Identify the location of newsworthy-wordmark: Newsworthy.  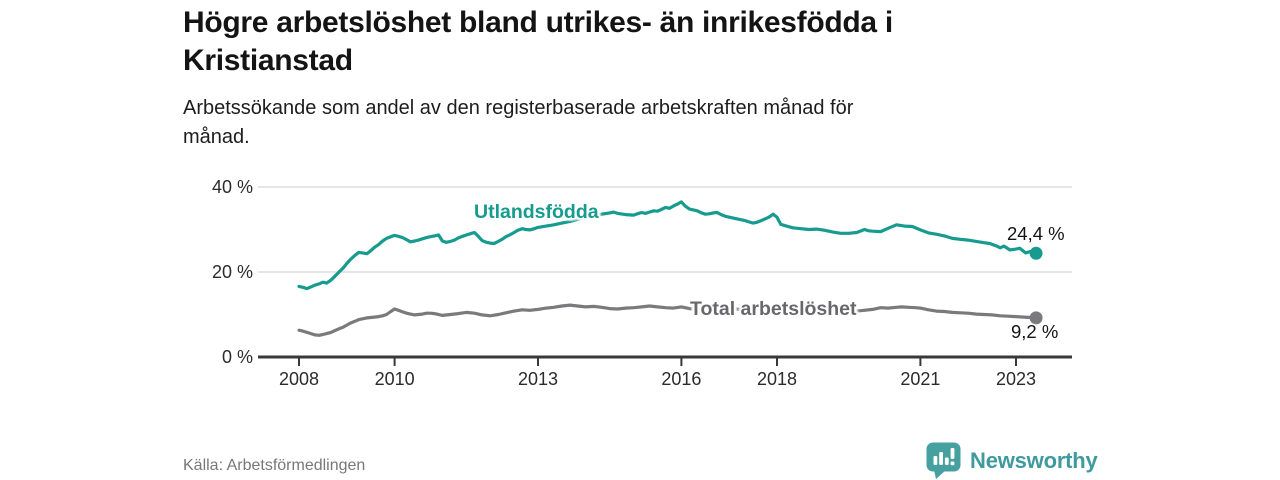
(1034, 460).